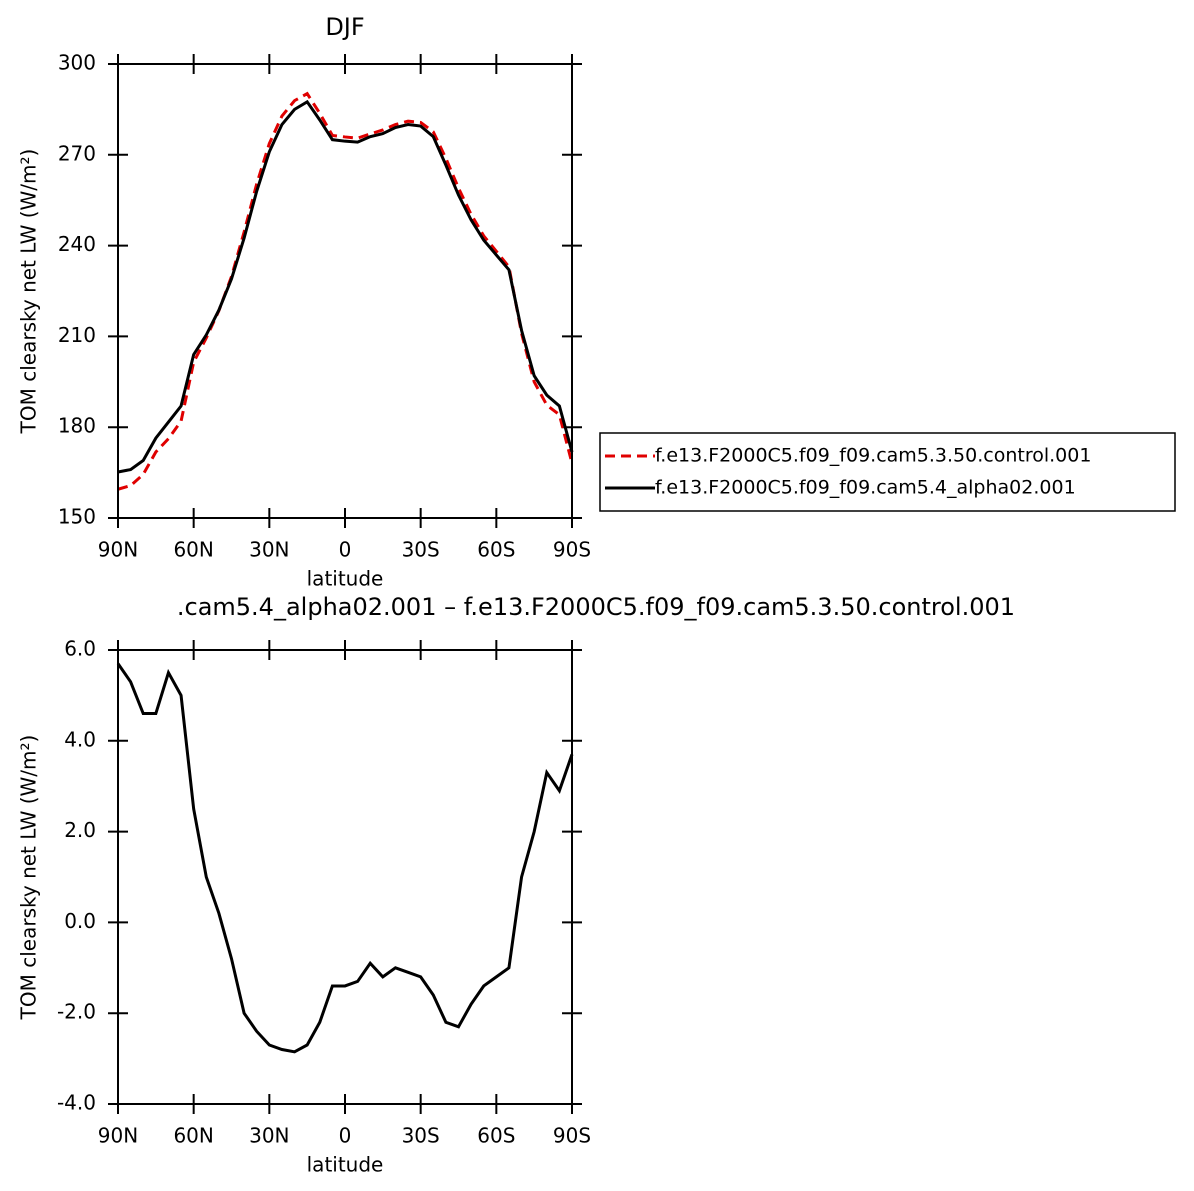 This screenshot has width=1194, height=1191. I want to click on y-tick-label: 6.0, so click(80, 649).